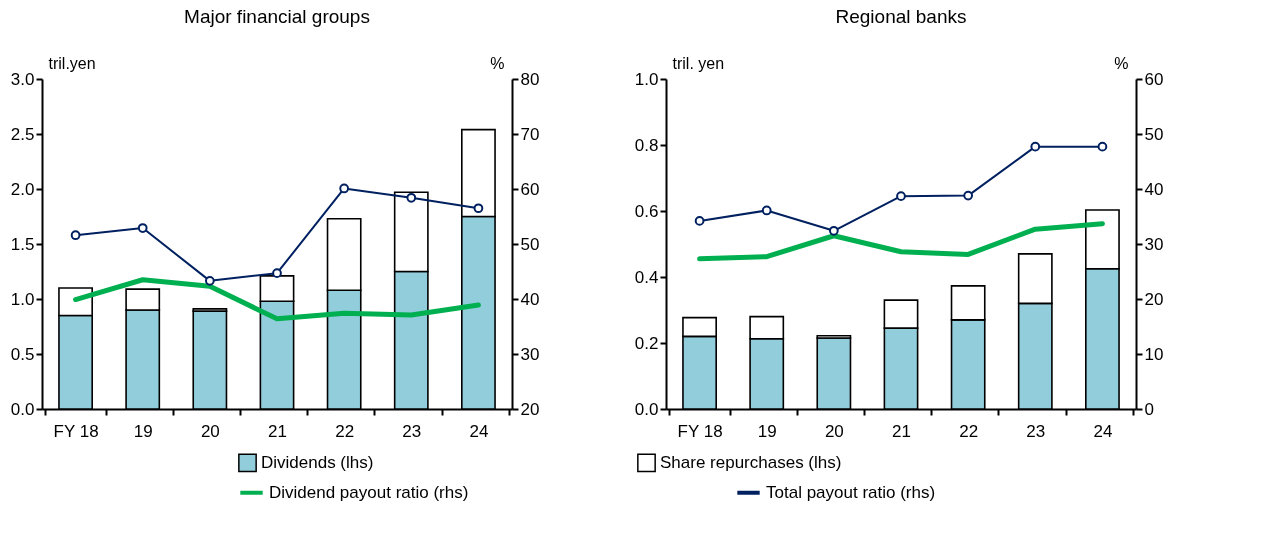 This screenshot has height=535, width=1287. What do you see at coordinates (901, 16) in the screenshot?
I see `chart-title: Regional banks` at bounding box center [901, 16].